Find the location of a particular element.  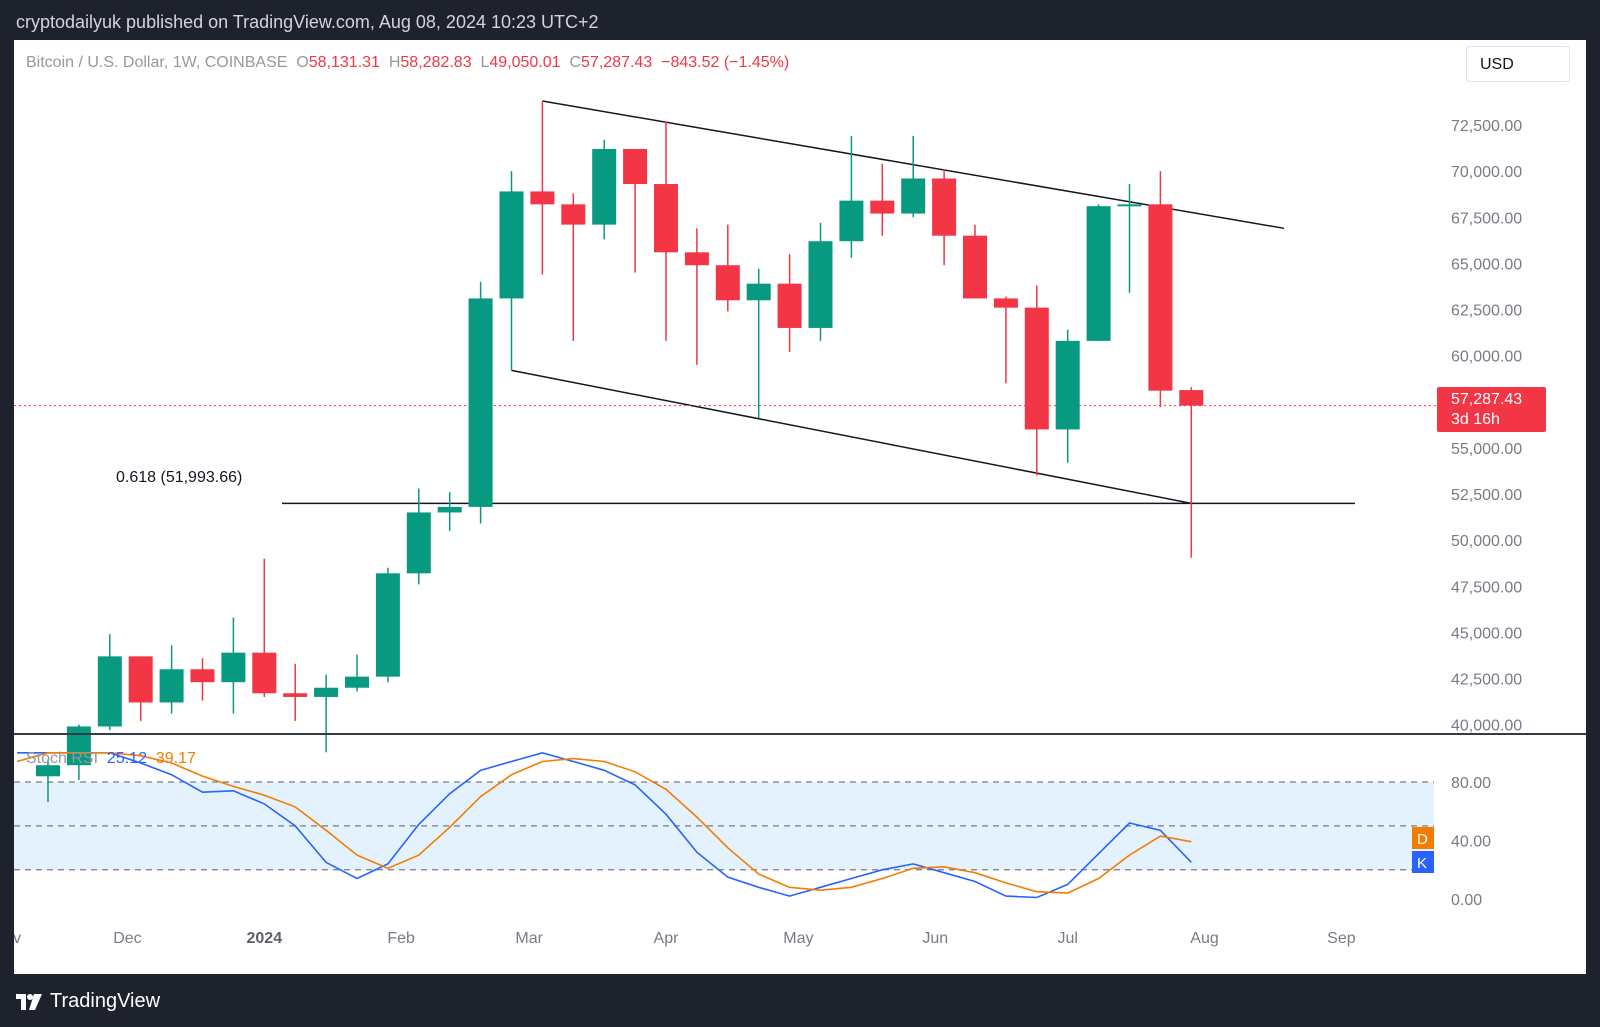

low-label: L is located at coordinates (485, 62).